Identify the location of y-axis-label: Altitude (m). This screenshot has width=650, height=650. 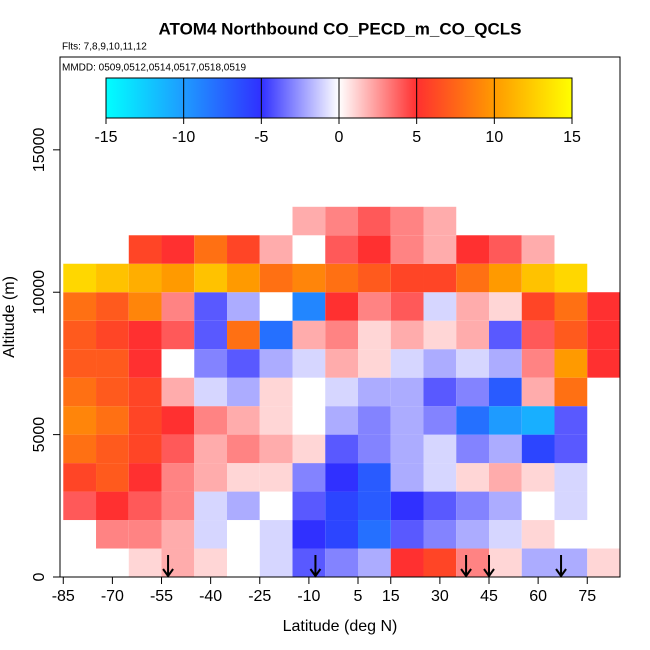
(9, 317).